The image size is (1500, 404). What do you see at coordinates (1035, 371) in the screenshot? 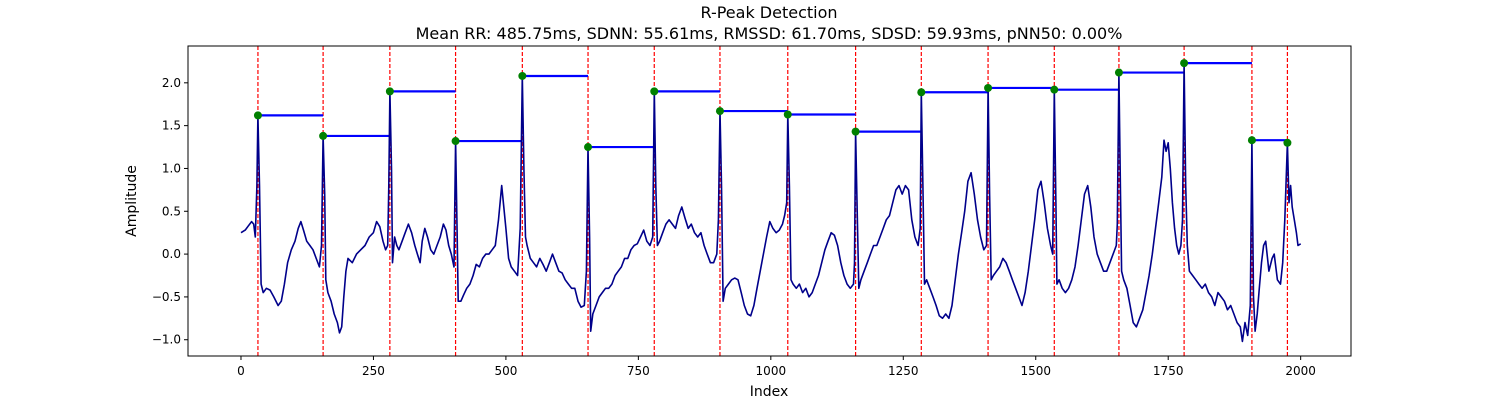
I see `x-tick-label-6: 1500` at bounding box center [1035, 371].